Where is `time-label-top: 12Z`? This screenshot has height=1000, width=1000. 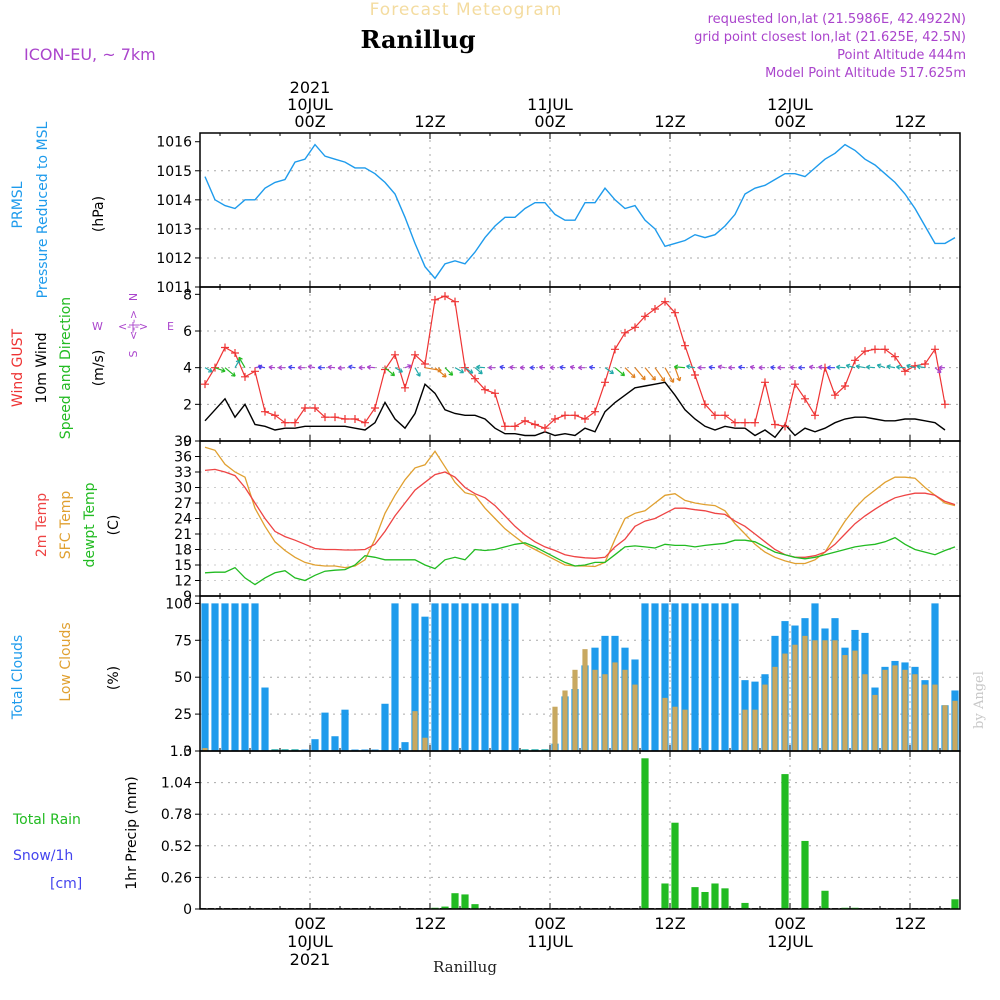
time-label-top: 12Z is located at coordinates (429, 121).